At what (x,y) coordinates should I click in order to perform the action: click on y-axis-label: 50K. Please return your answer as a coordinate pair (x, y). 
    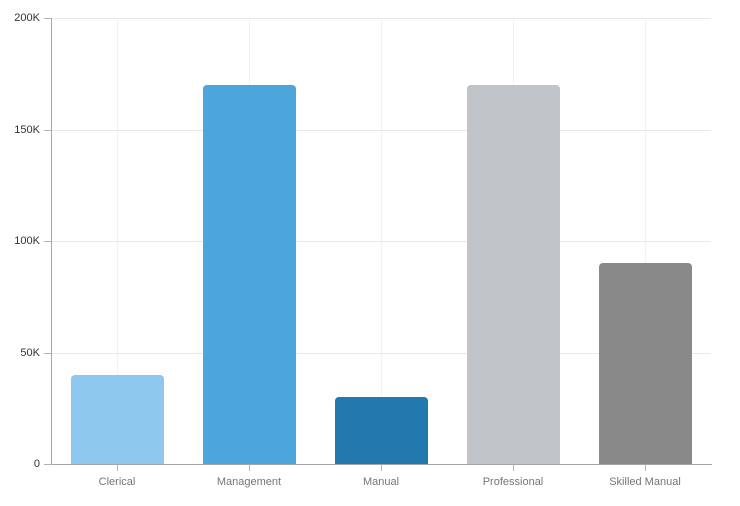
    Looking at the image, I should click on (30, 353).